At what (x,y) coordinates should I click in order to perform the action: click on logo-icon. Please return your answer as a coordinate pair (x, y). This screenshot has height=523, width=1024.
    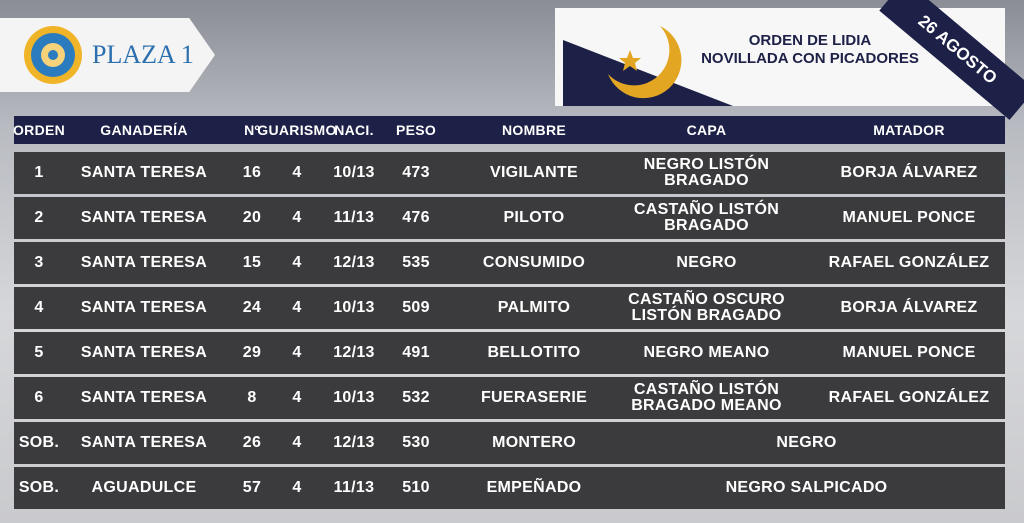
    Looking at the image, I should click on (53, 55).